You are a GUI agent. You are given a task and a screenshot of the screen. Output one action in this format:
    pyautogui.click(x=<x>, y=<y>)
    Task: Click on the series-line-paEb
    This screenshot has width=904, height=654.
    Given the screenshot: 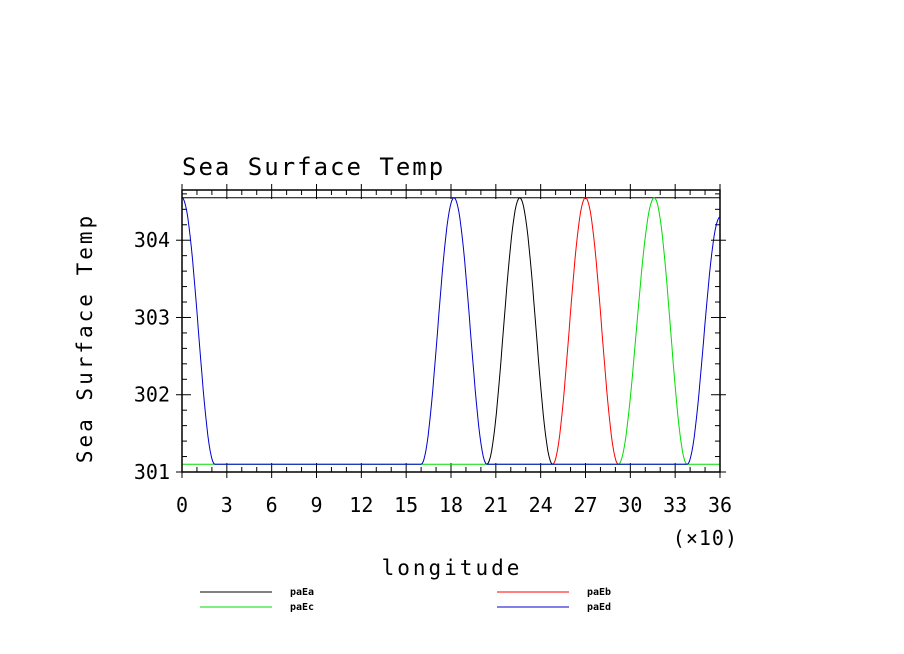 What is the action you would take?
    pyautogui.click(x=585, y=331)
    